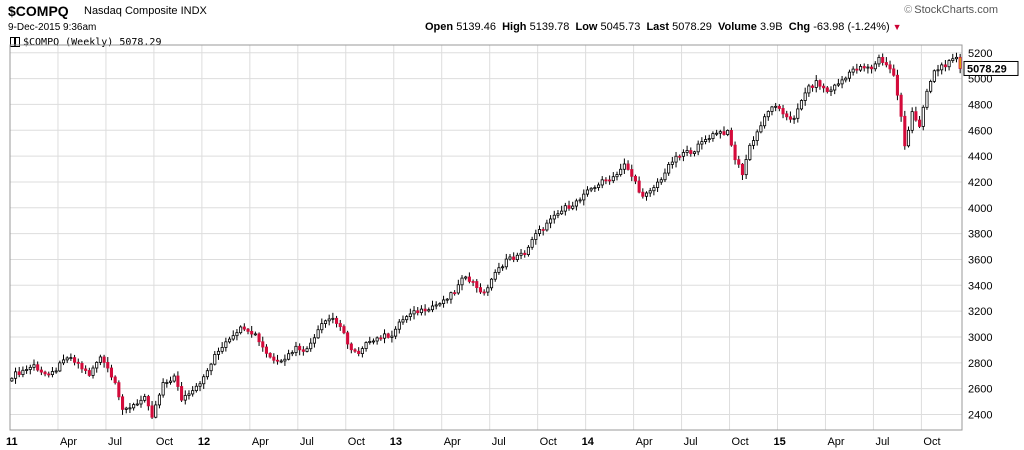  What do you see at coordinates (15, 42) in the screenshot?
I see `candlestick-icon` at bounding box center [15, 42].